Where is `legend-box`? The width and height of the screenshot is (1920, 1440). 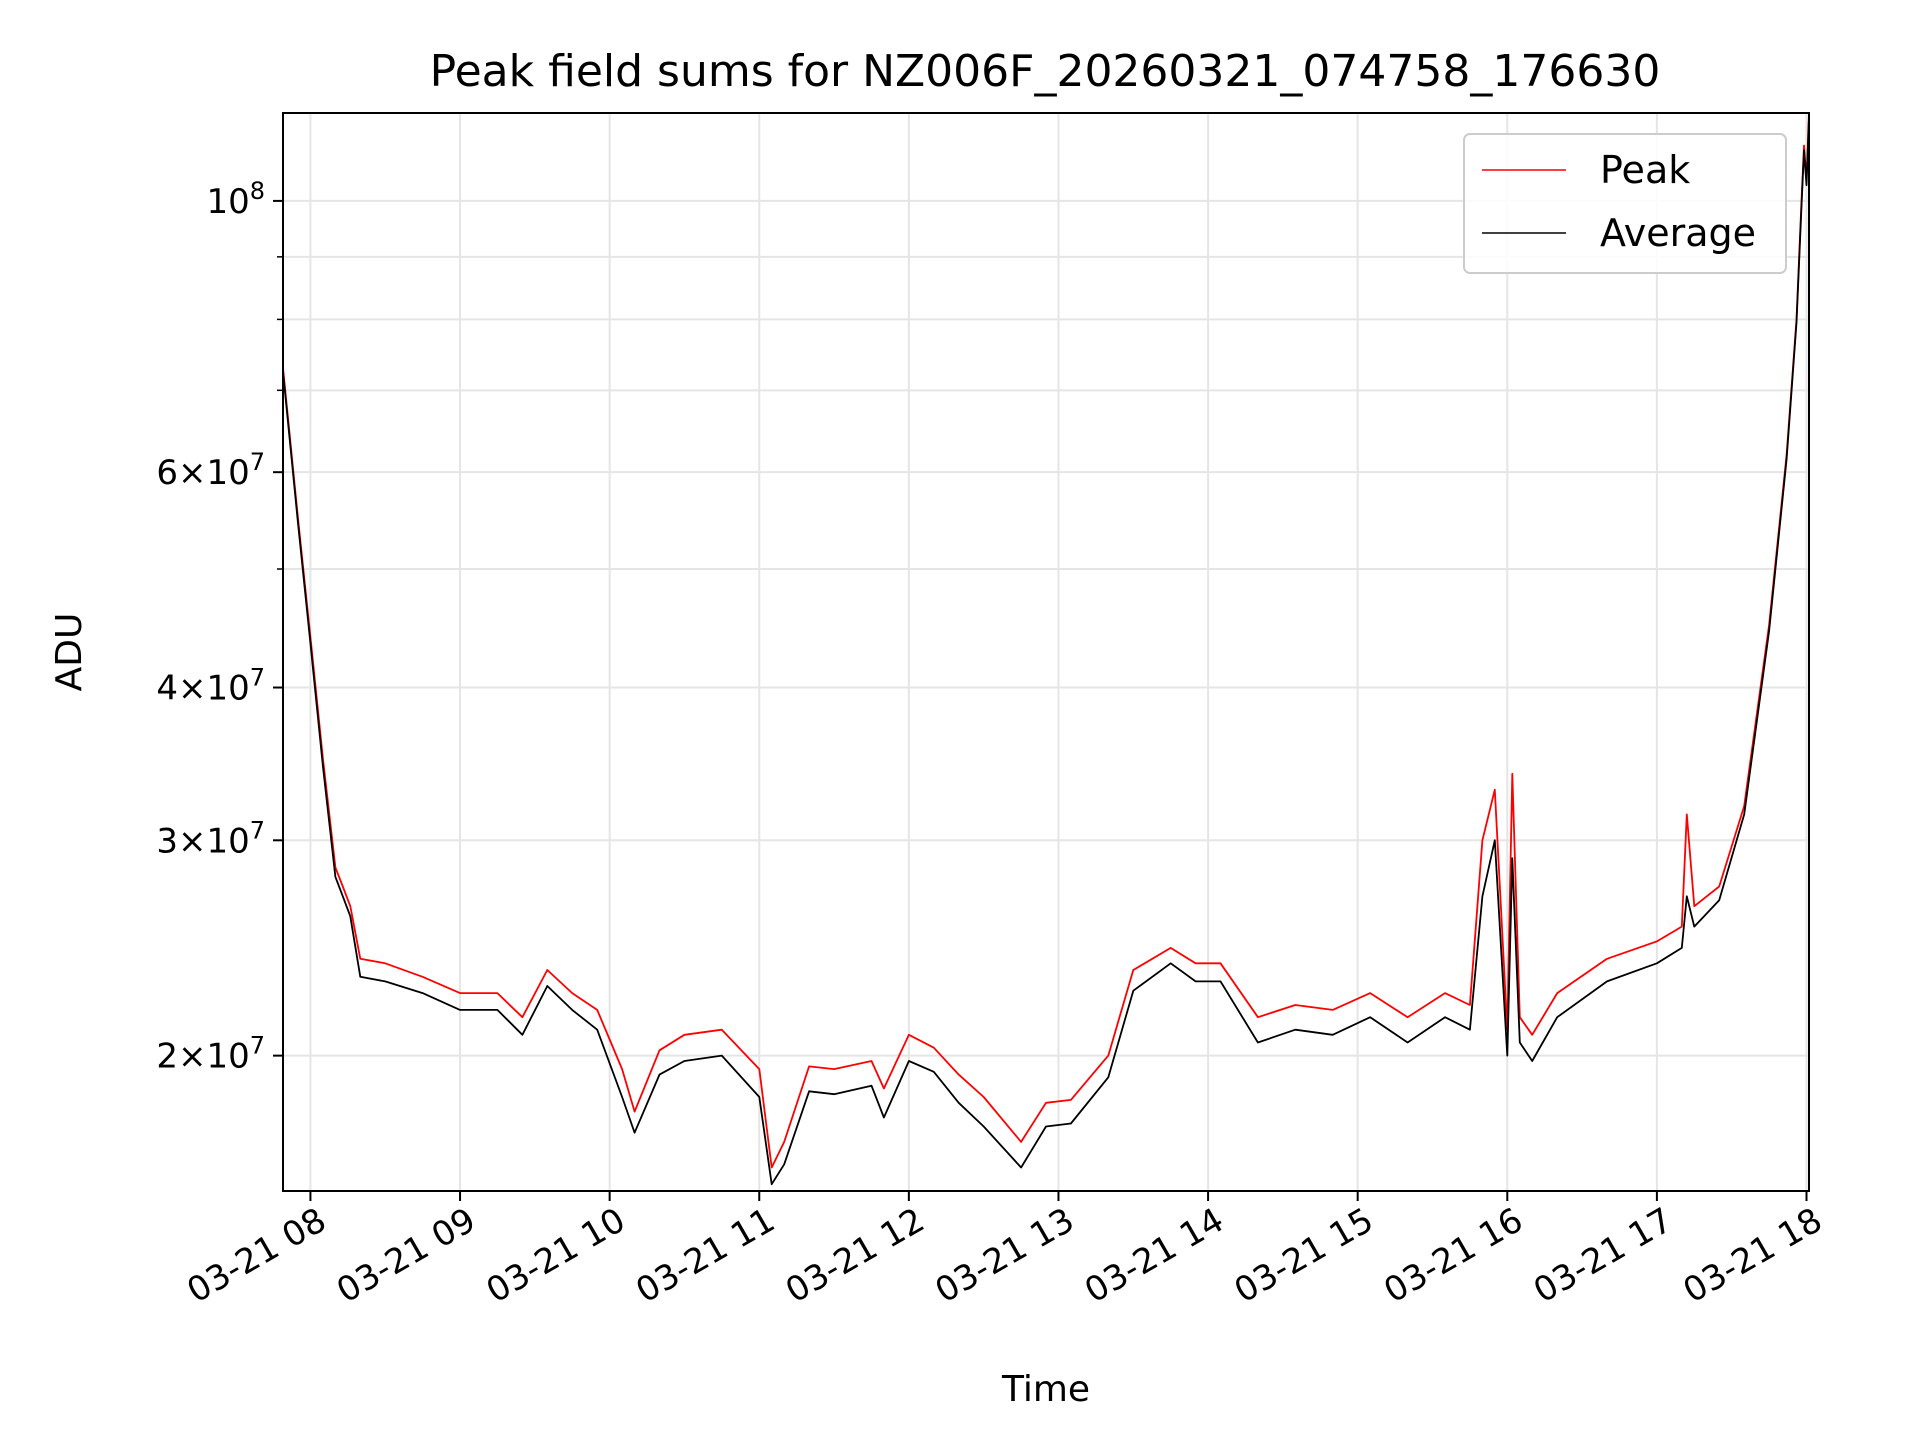 legend-box is located at coordinates (1625, 203).